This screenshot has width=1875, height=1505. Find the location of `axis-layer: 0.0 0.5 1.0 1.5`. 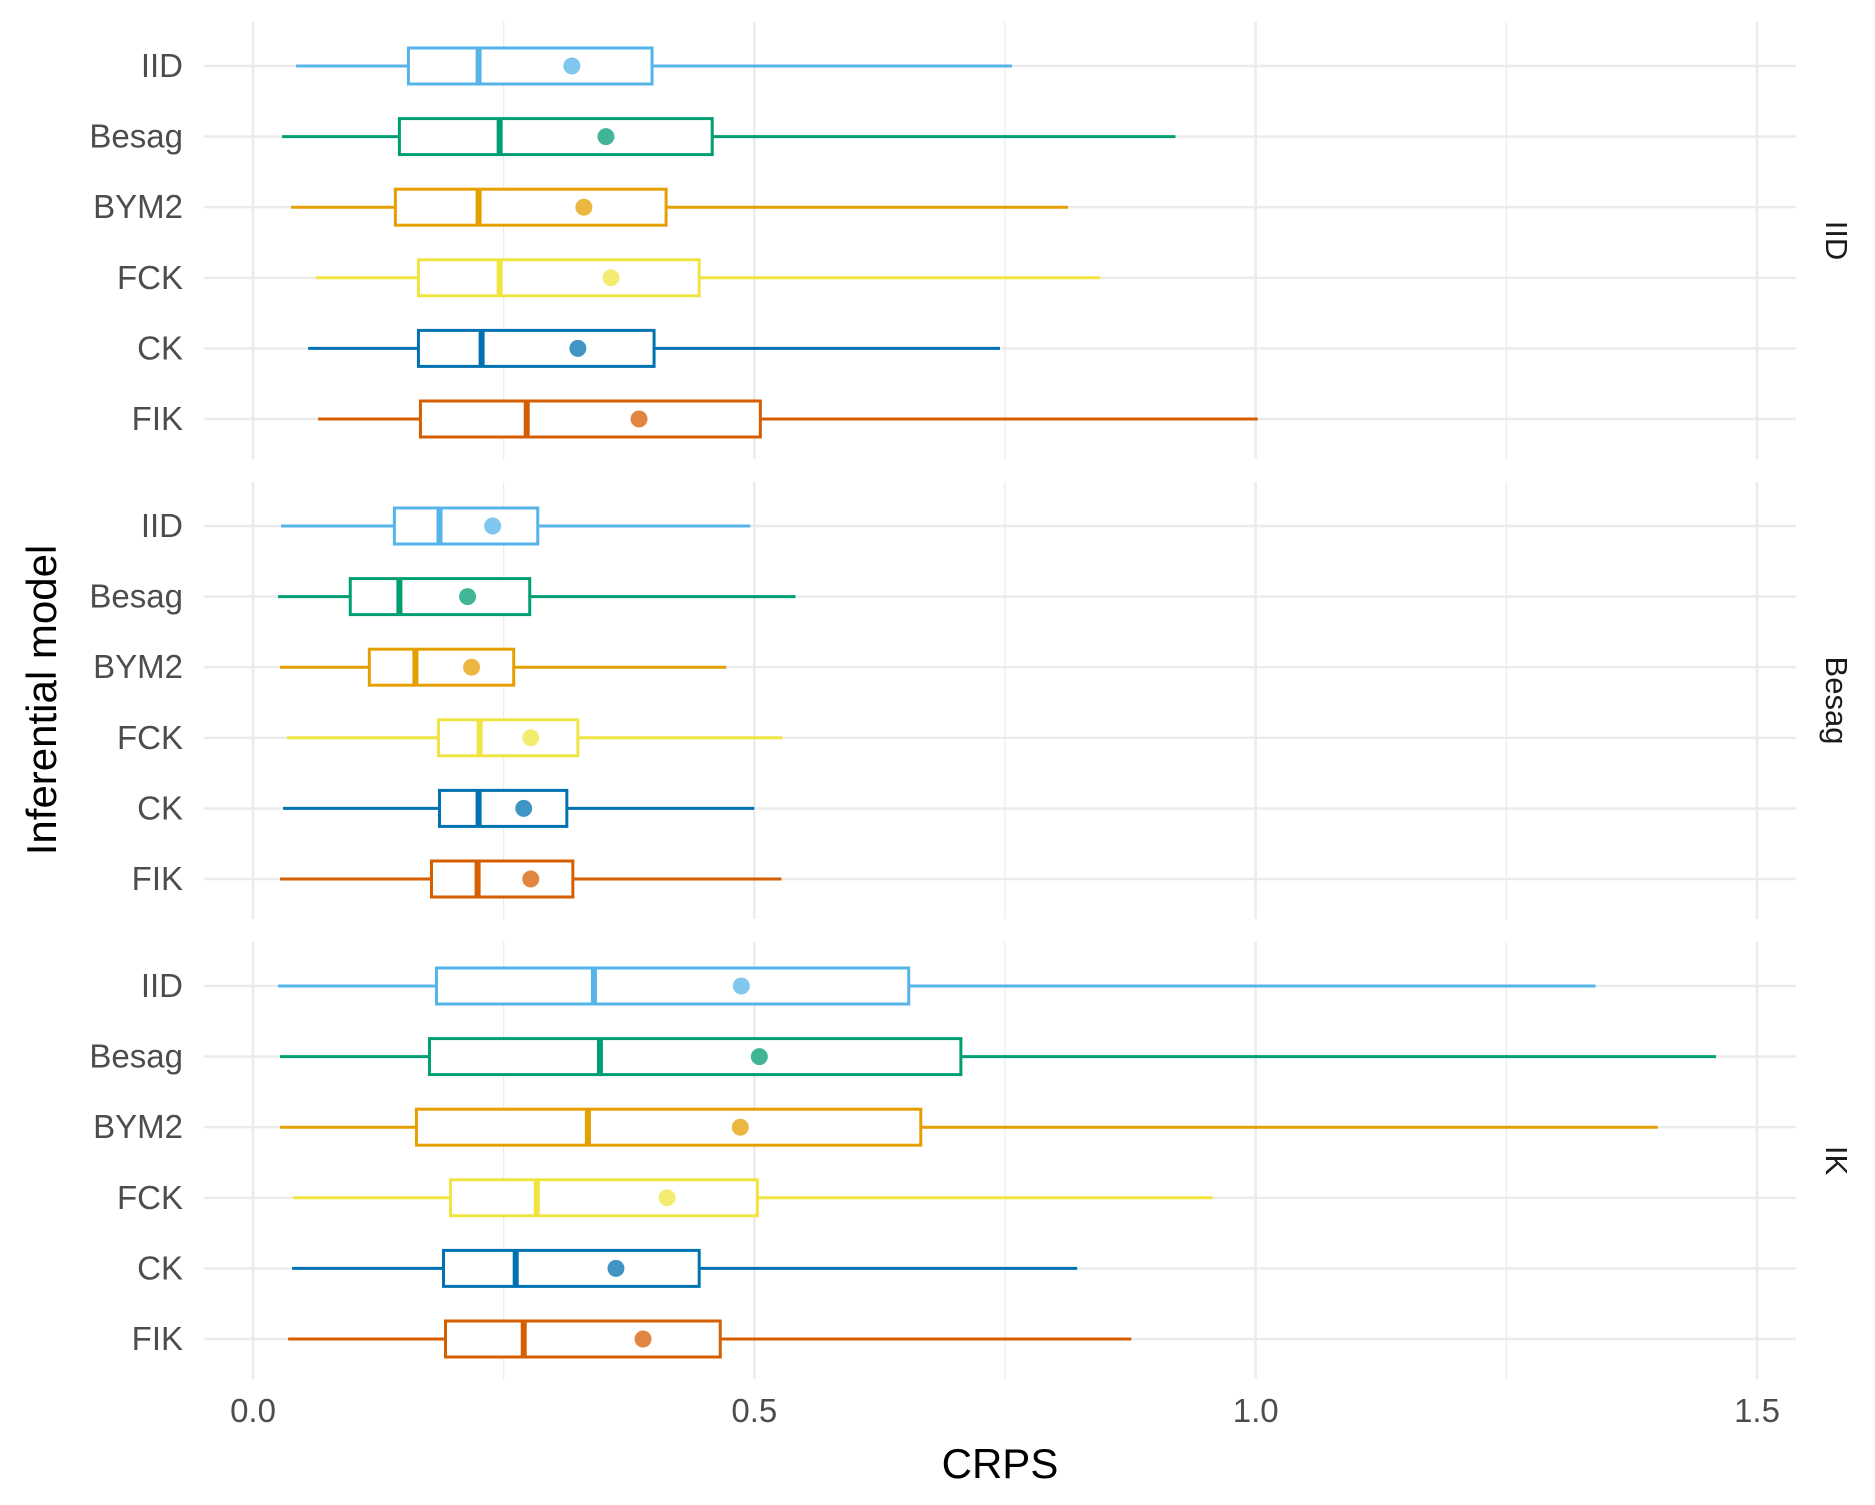

axis-layer: 0.0 0.5 1.0 1.5 is located at coordinates (1005, 1410).